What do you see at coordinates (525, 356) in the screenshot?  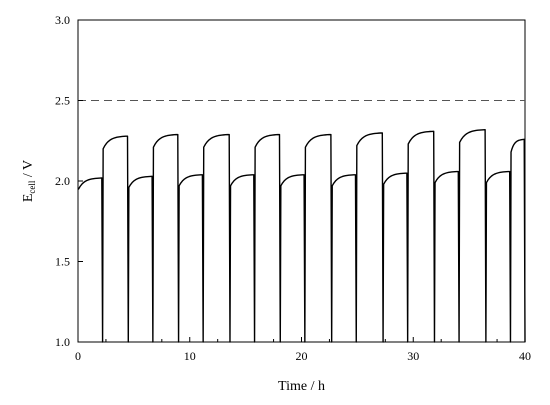 I see `x-tick-label: 40` at bounding box center [525, 356].